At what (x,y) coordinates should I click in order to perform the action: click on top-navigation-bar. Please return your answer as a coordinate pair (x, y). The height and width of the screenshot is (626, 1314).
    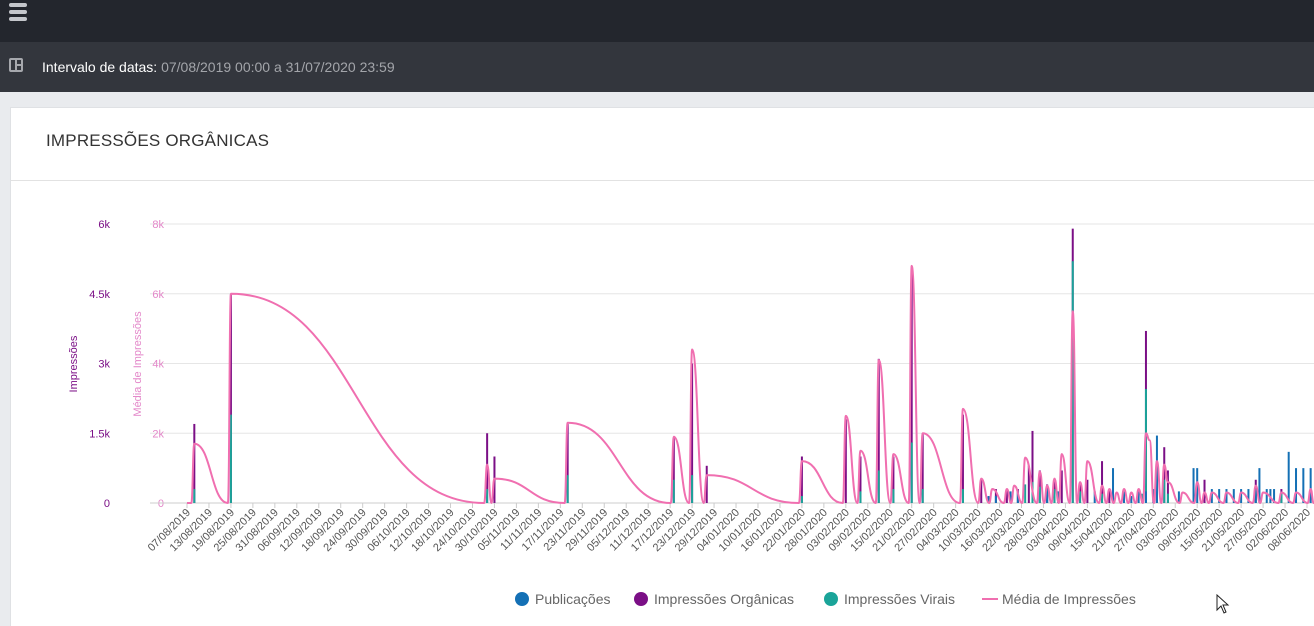
    Looking at the image, I should click on (657, 21).